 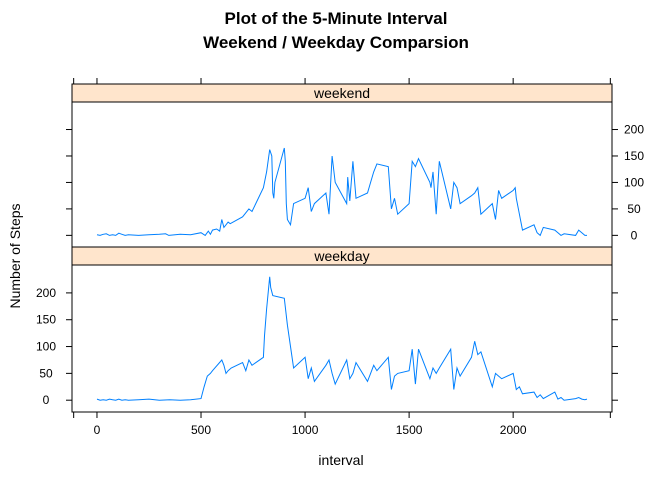 What do you see at coordinates (46, 373) in the screenshot?
I see `y-tick-label-weekday: 50` at bounding box center [46, 373].